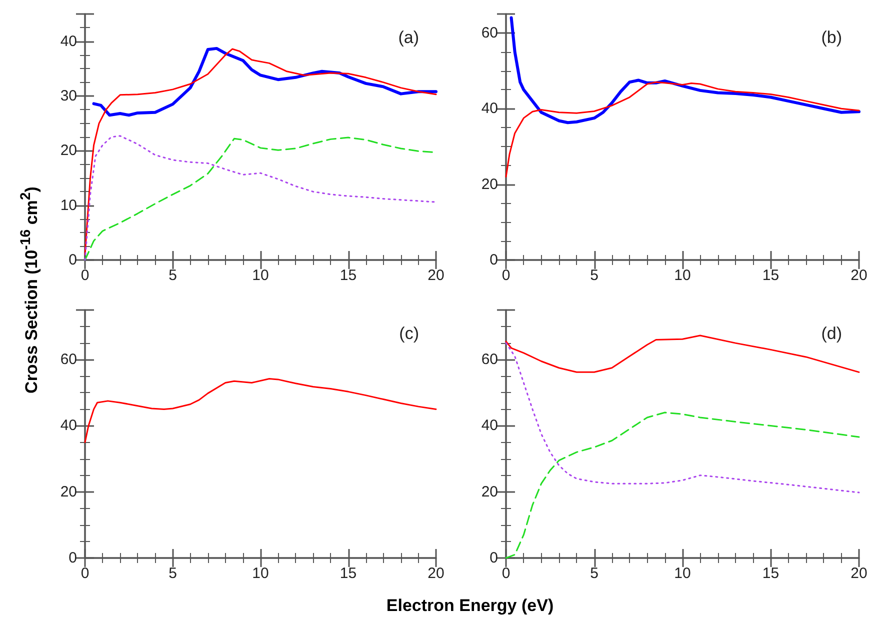 Image resolution: width=871 pixels, height=617 pixels. Describe the element at coordinates (68, 205) in the screenshot. I see `y-tick-label: 10` at that location.